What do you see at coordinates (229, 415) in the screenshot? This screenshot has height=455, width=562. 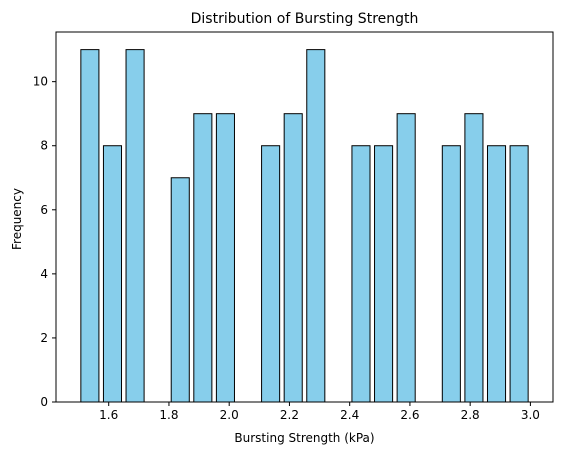 I see `x-tick-label: 2.0` at bounding box center [229, 415].